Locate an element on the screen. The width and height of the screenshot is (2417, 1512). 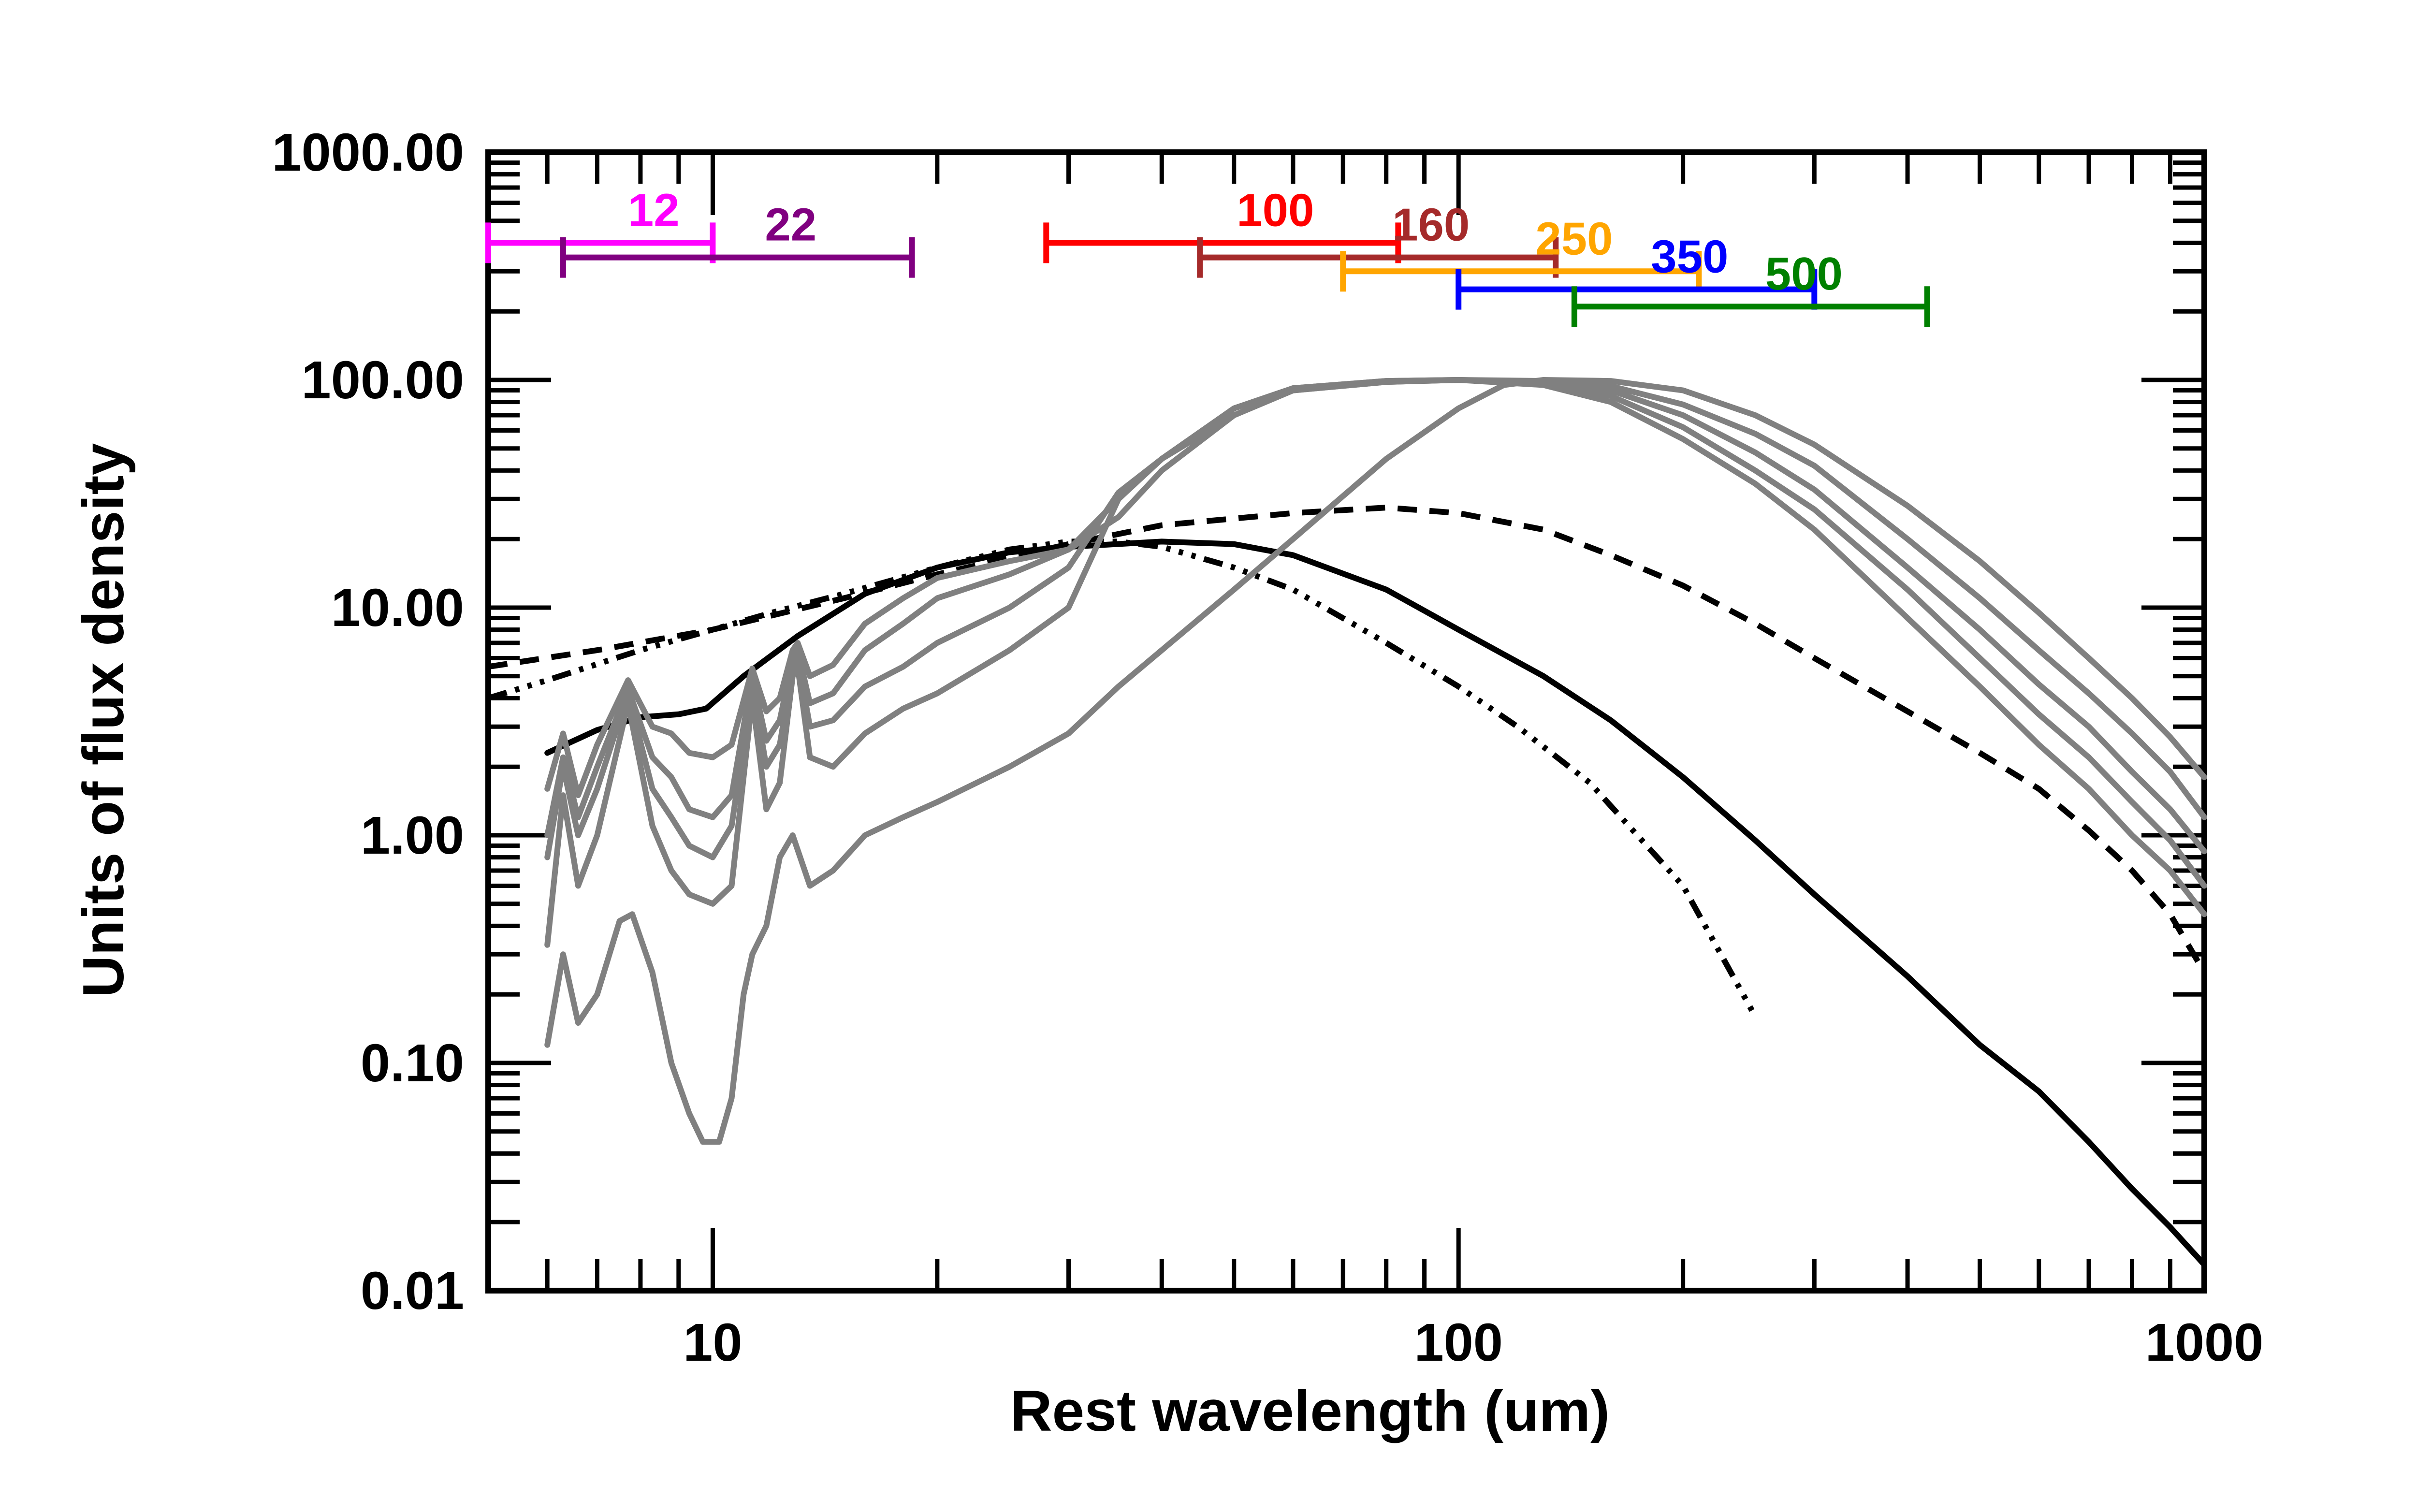
y-tick-label: 1000.00 is located at coordinates (368, 152).